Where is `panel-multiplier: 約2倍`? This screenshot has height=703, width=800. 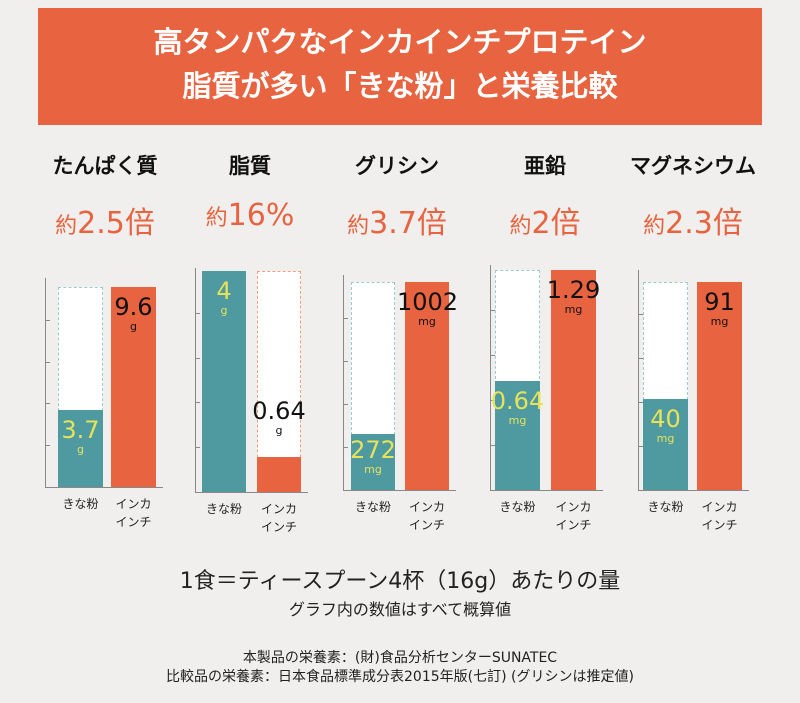
panel-multiplier: 約2倍 is located at coordinates (545, 220).